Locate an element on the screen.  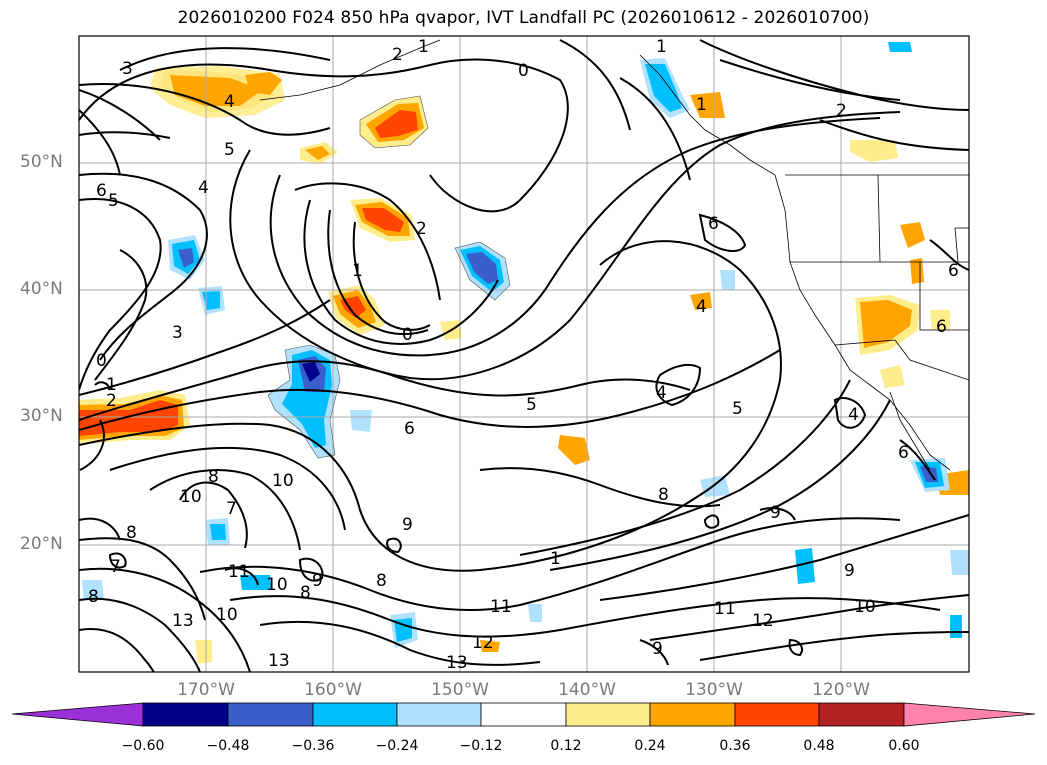
longitude-label: 120°W is located at coordinates (841, 690).